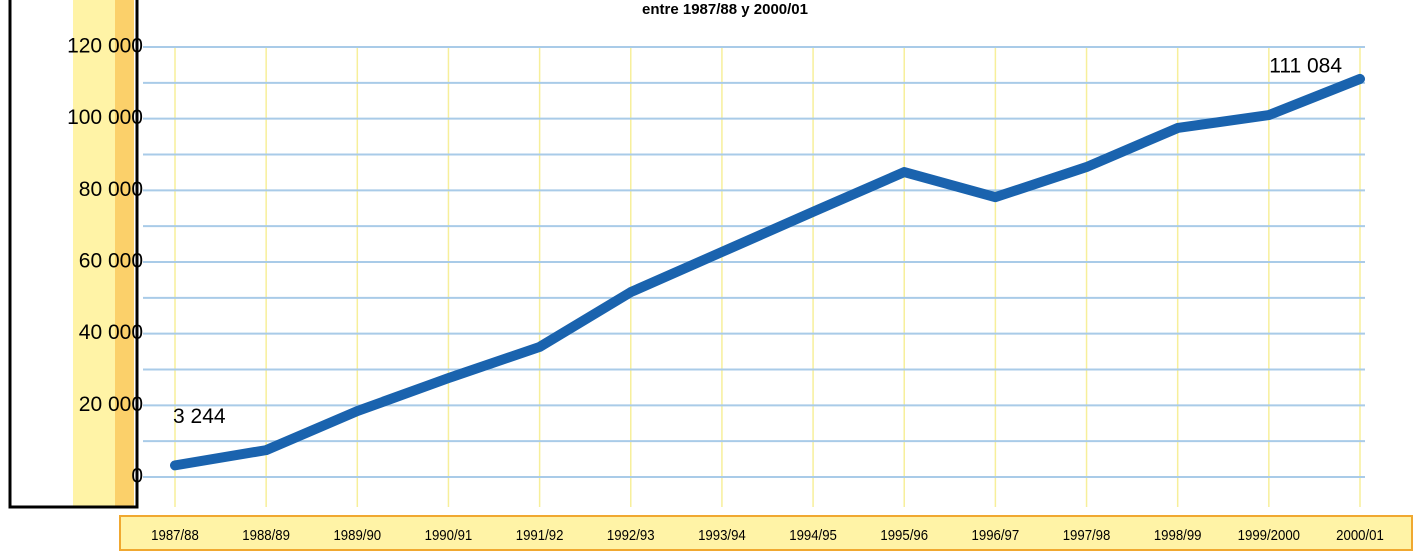  I want to click on y-tick-label: 40 000, so click(111, 332).